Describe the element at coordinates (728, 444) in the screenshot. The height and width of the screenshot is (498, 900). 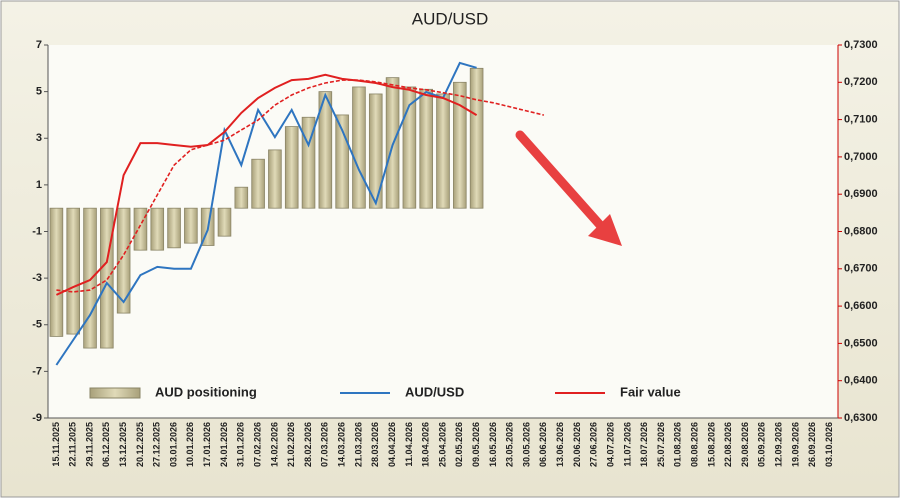
I see `x-tick-label: 22.08.2026` at that location.